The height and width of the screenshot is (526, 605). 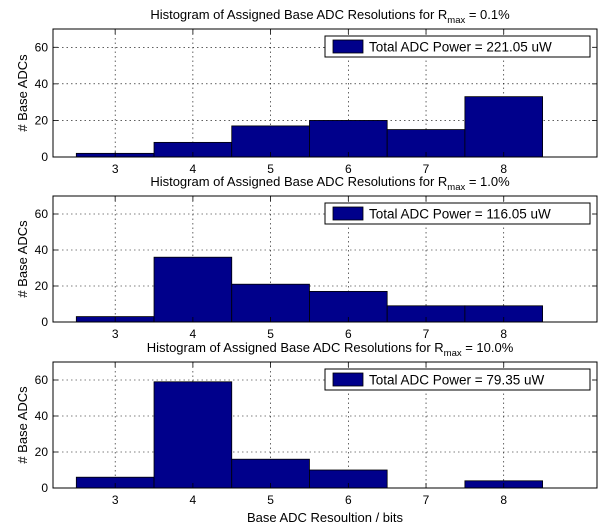 I want to click on legend: Total ADC Power = 116.05 uW, so click(x=457, y=213).